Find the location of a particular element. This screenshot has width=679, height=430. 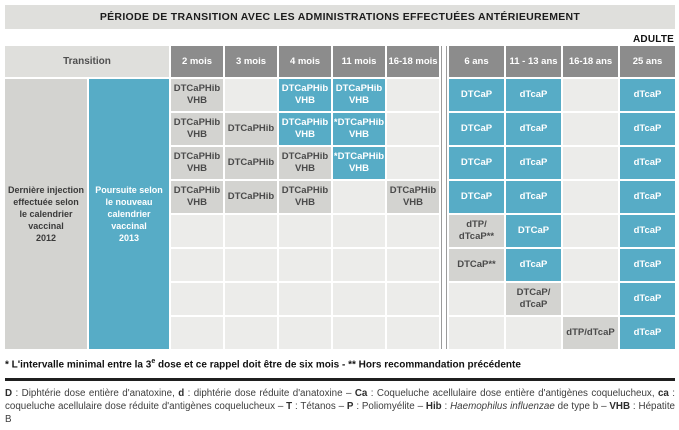

vaccine-cell: dTP/ dTcaP** is located at coordinates (476, 231).